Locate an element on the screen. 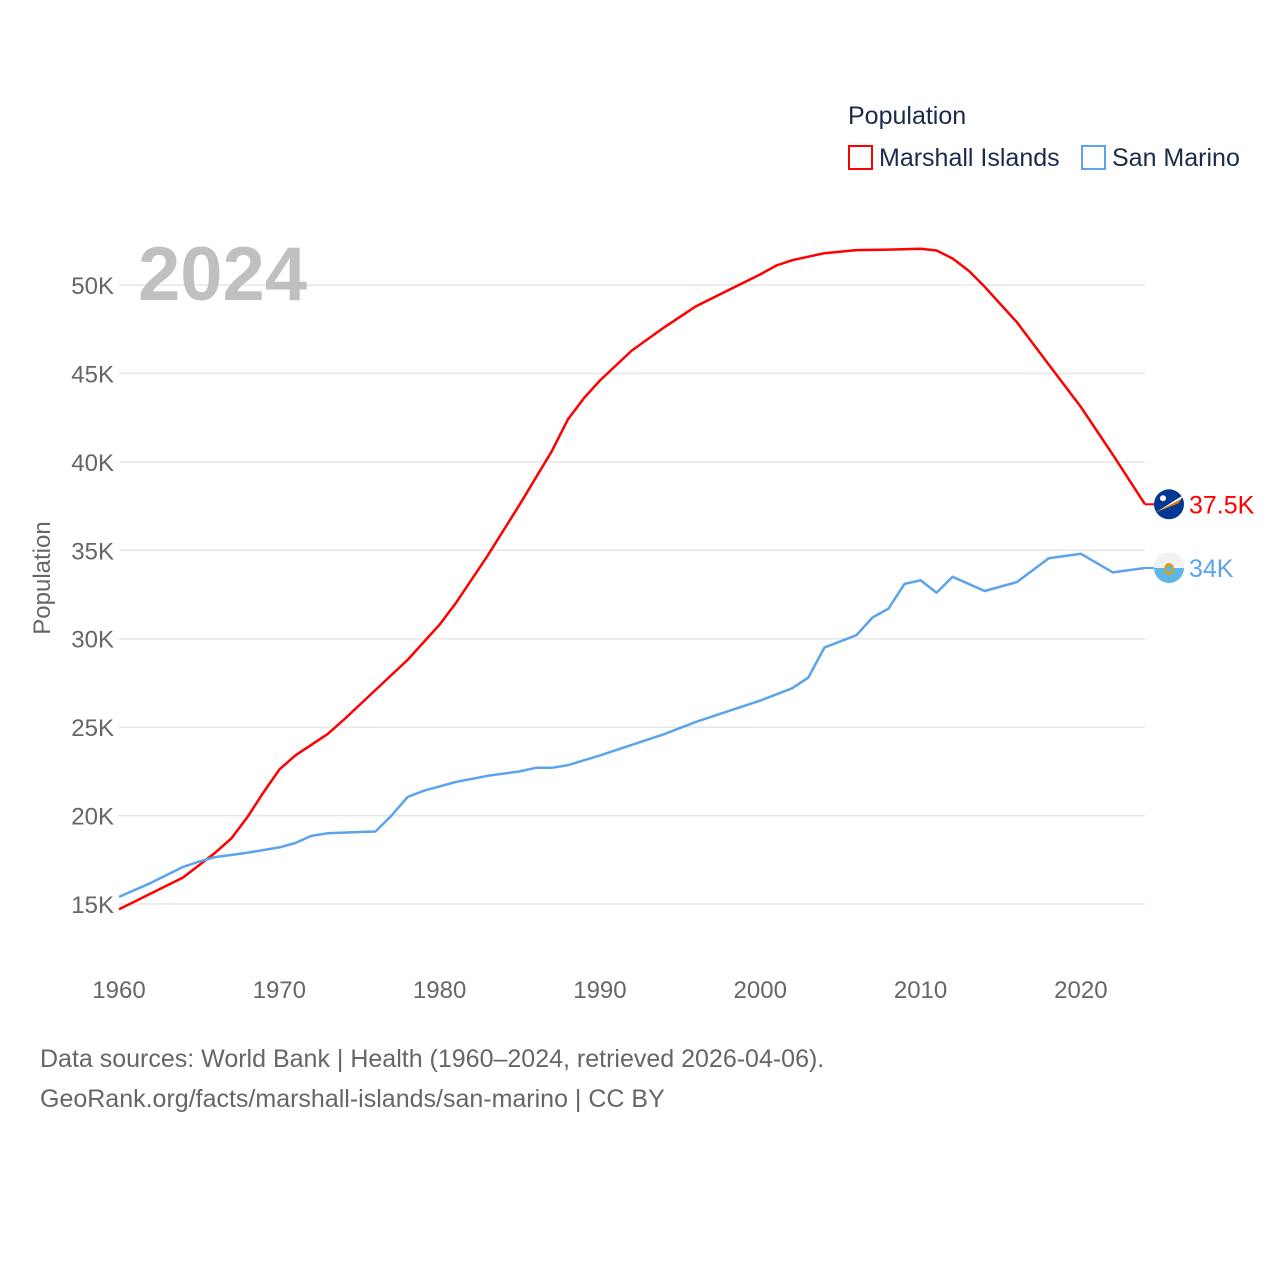 This screenshot has width=1280, height=1280. y-tick-label: 35K is located at coordinates (92, 551).